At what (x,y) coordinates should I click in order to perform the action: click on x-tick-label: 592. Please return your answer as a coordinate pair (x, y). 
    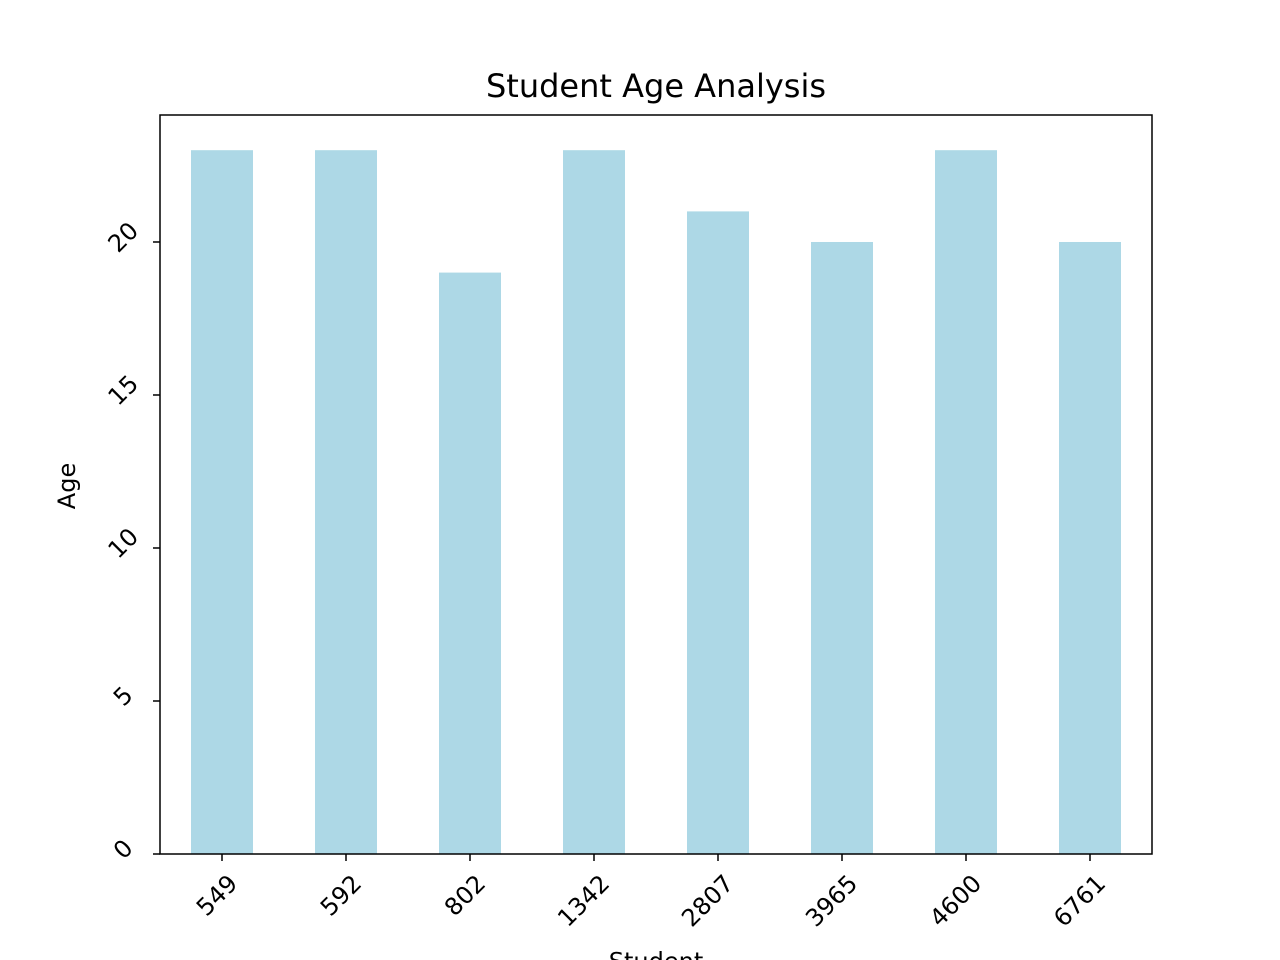
    Looking at the image, I should click on (341, 895).